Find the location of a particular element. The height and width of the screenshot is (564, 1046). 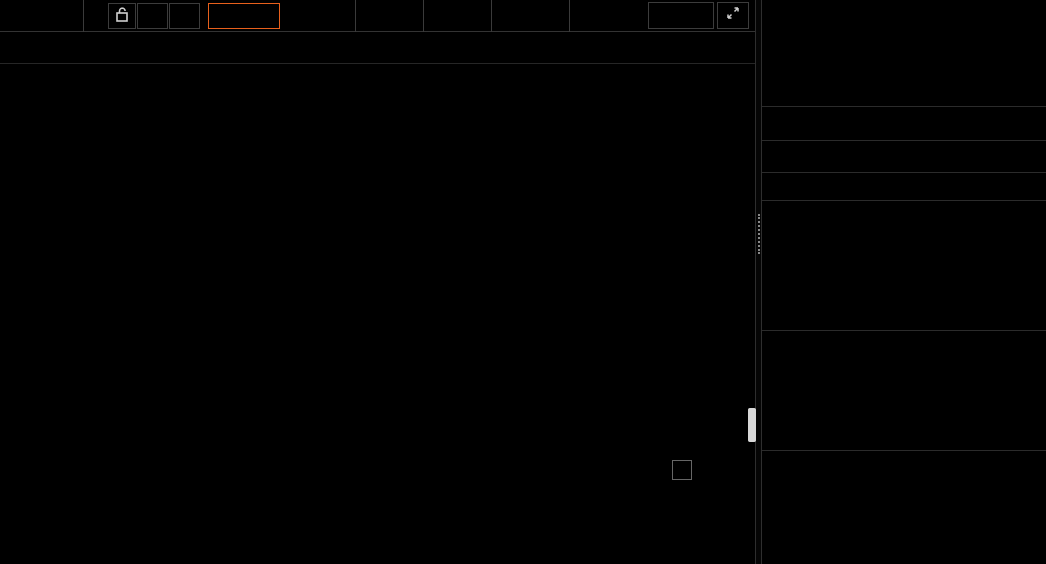

simple-mode-button is located at coordinates (608, 16).